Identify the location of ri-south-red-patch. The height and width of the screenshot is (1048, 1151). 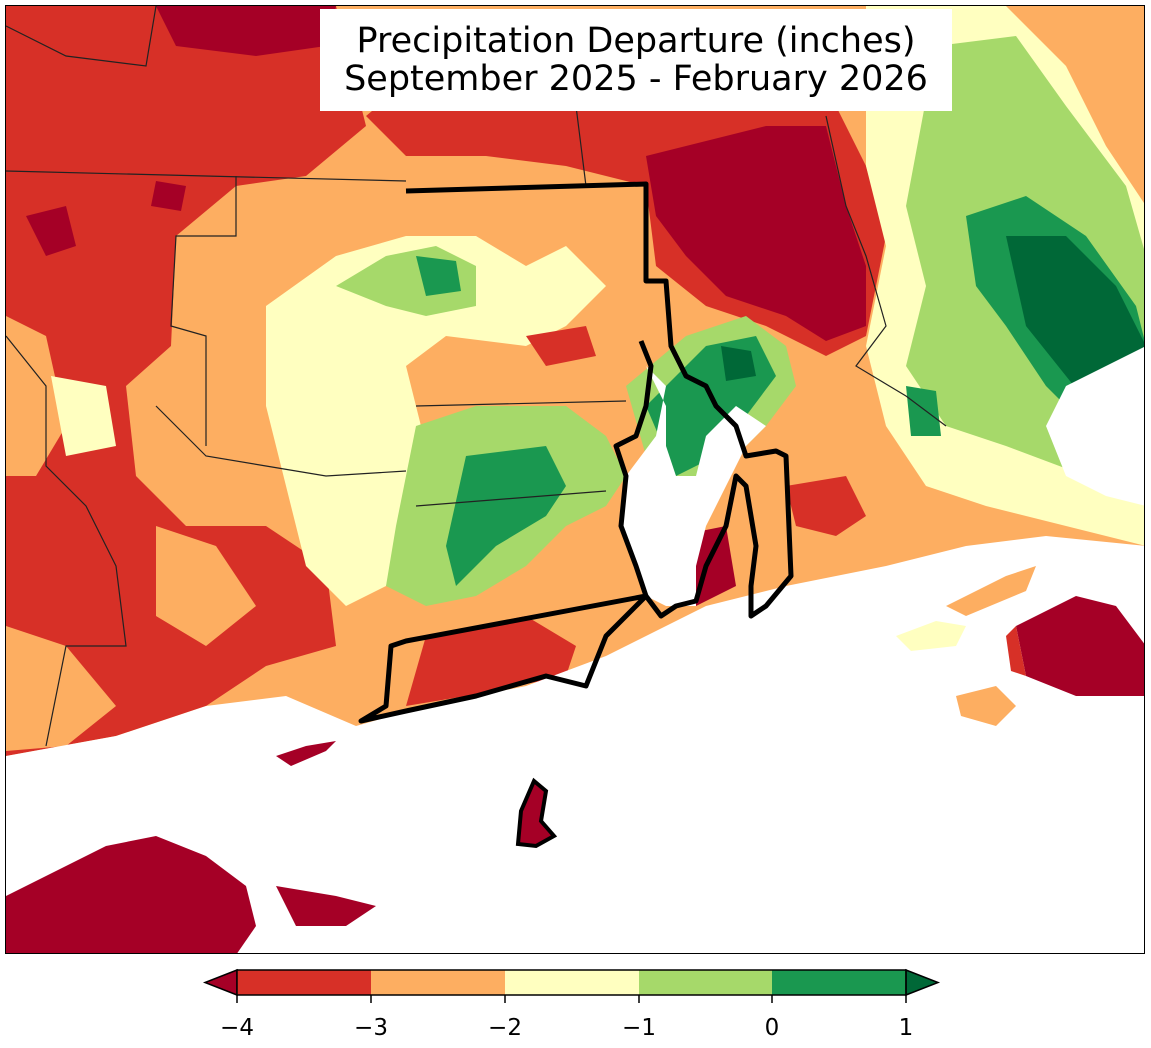
(491, 661).